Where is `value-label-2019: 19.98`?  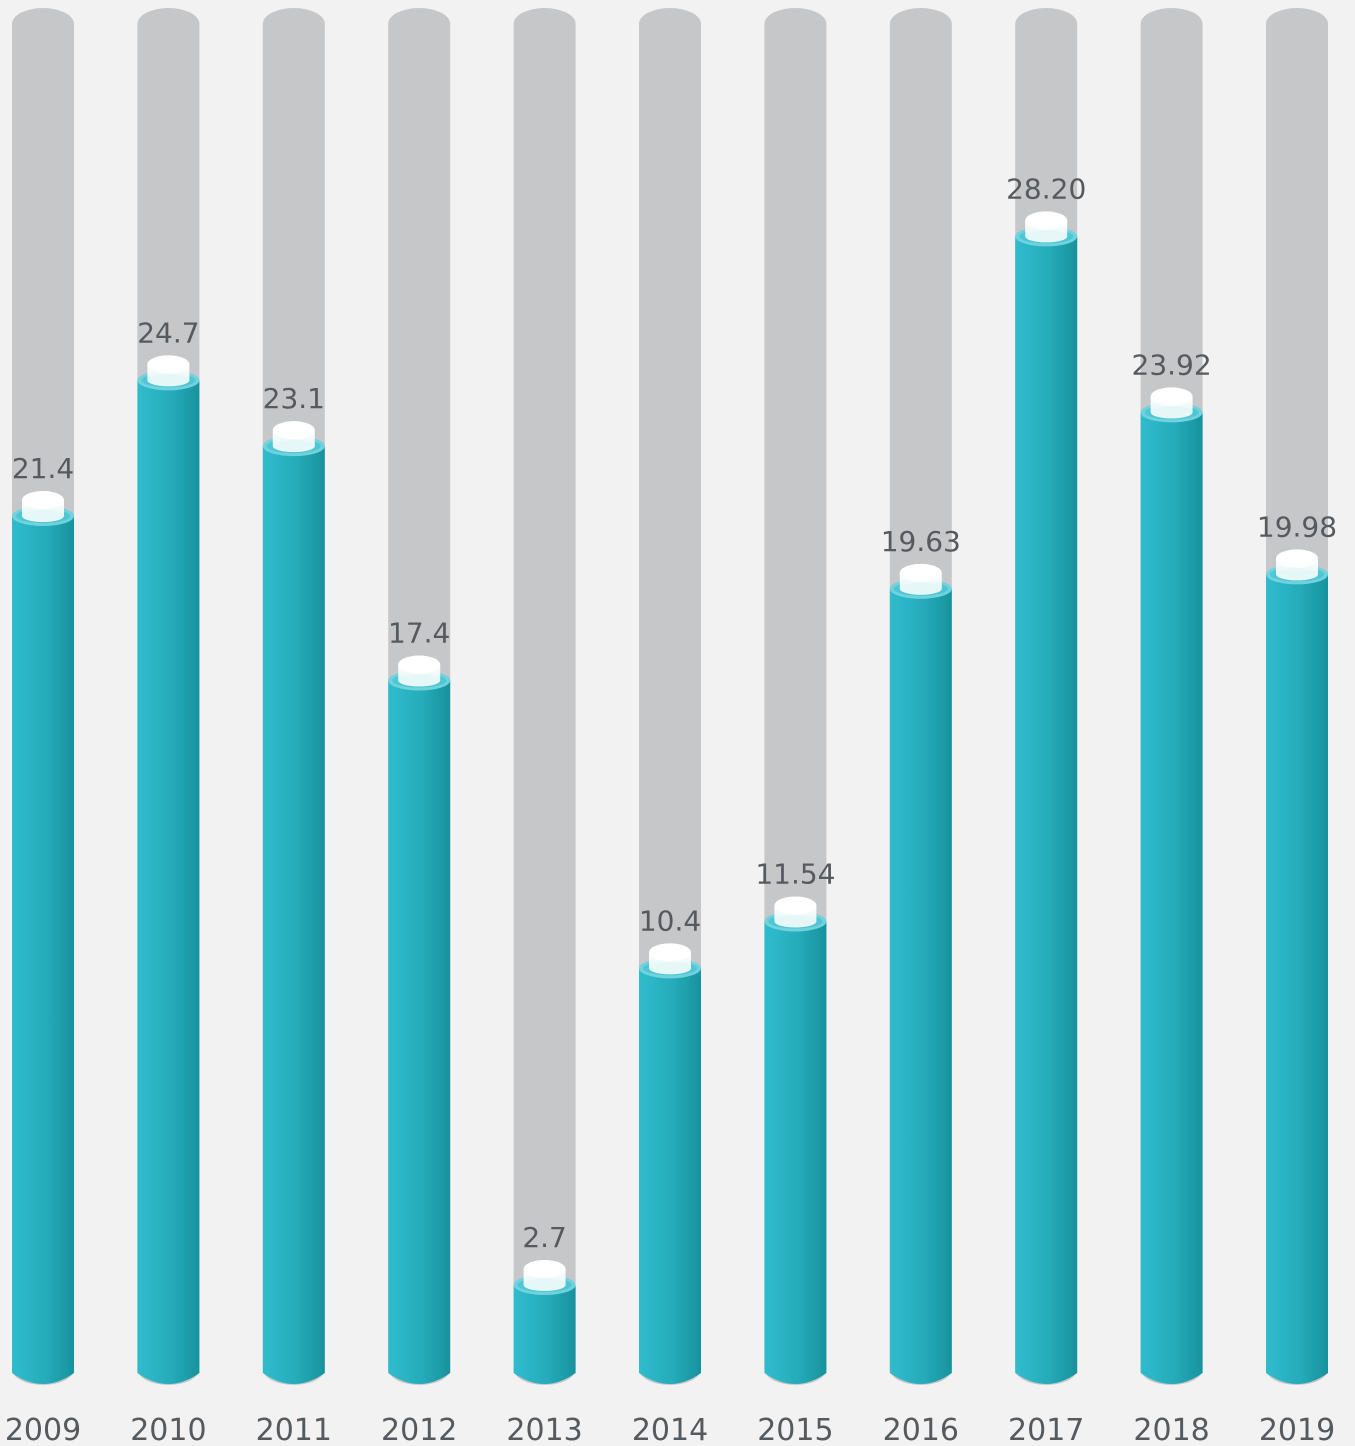
value-label-2019: 19.98 is located at coordinates (1297, 526).